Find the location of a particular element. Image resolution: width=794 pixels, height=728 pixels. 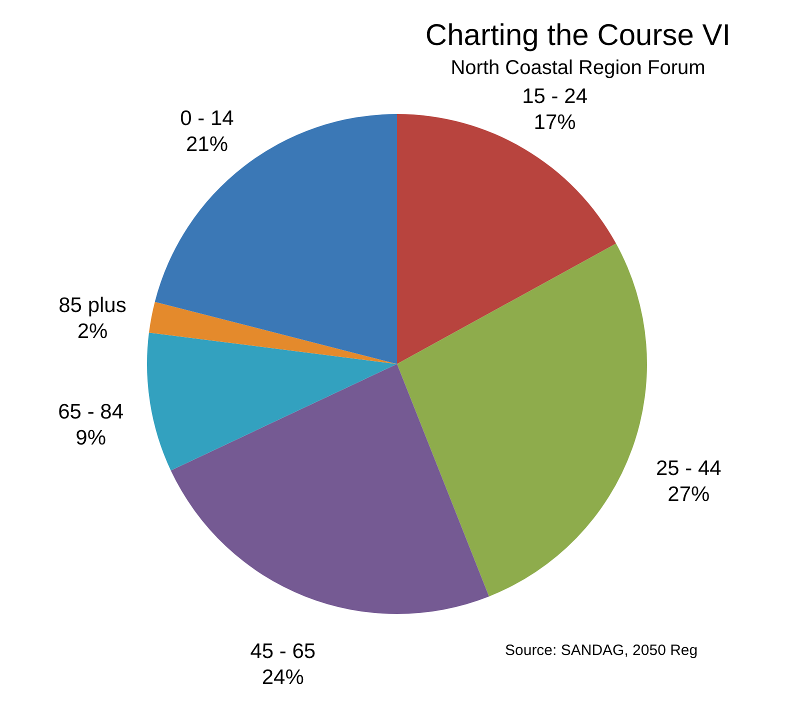

data-label: 24% is located at coordinates (283, 678).